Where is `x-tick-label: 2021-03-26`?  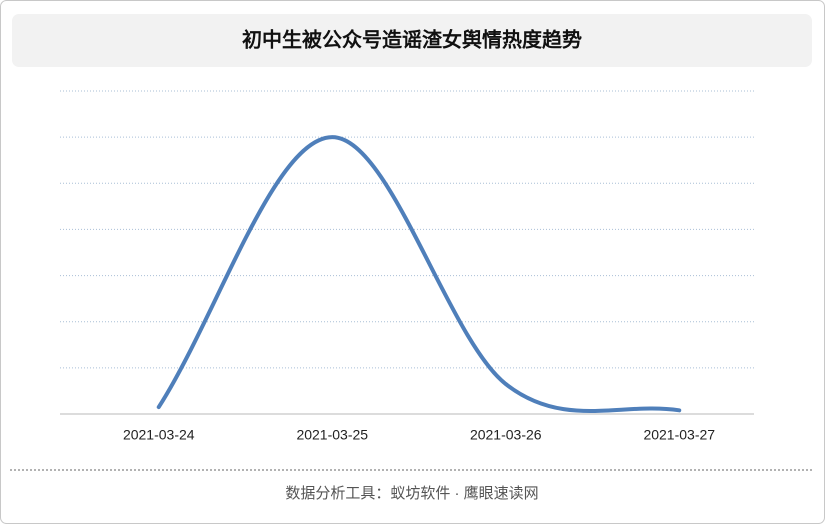
x-tick-label: 2021-03-26 is located at coordinates (506, 435).